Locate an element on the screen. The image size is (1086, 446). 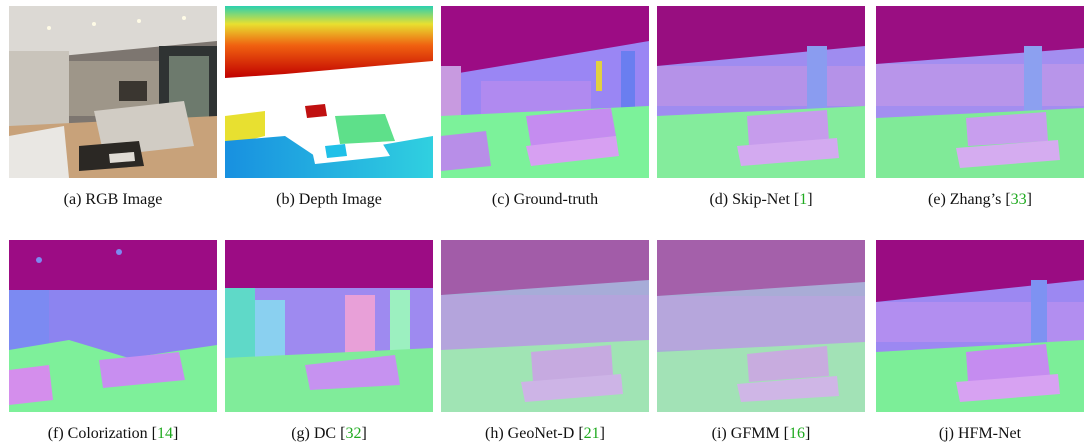
panel-d-skip-net is located at coordinates (761, 92).